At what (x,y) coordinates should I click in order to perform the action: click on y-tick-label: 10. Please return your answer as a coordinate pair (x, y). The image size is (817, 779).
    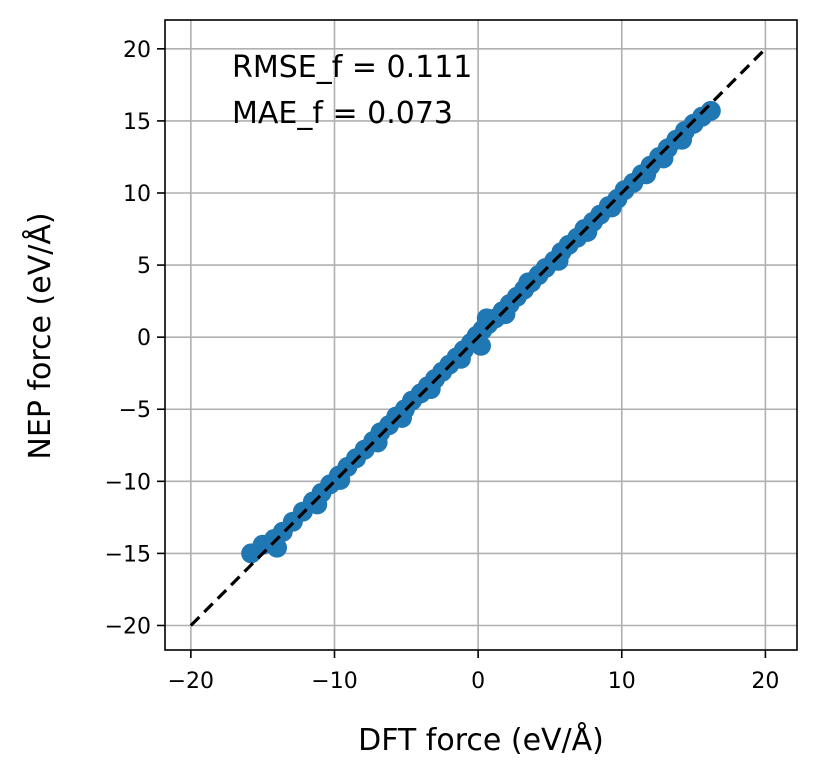
    Looking at the image, I should click on (137, 194).